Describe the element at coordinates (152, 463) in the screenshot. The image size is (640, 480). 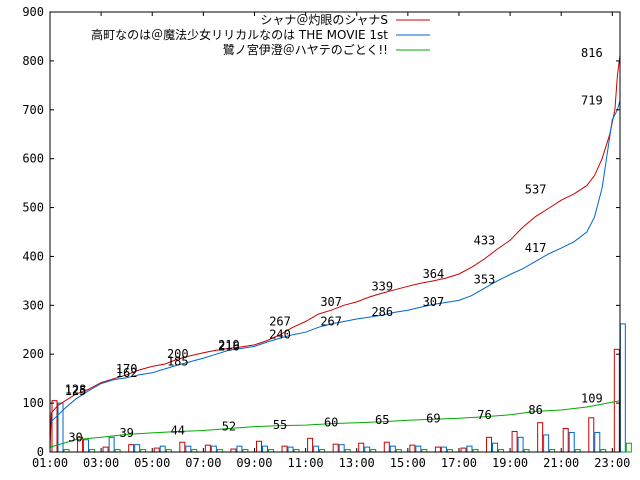
I see `x-tick-label: 05:00` at that location.